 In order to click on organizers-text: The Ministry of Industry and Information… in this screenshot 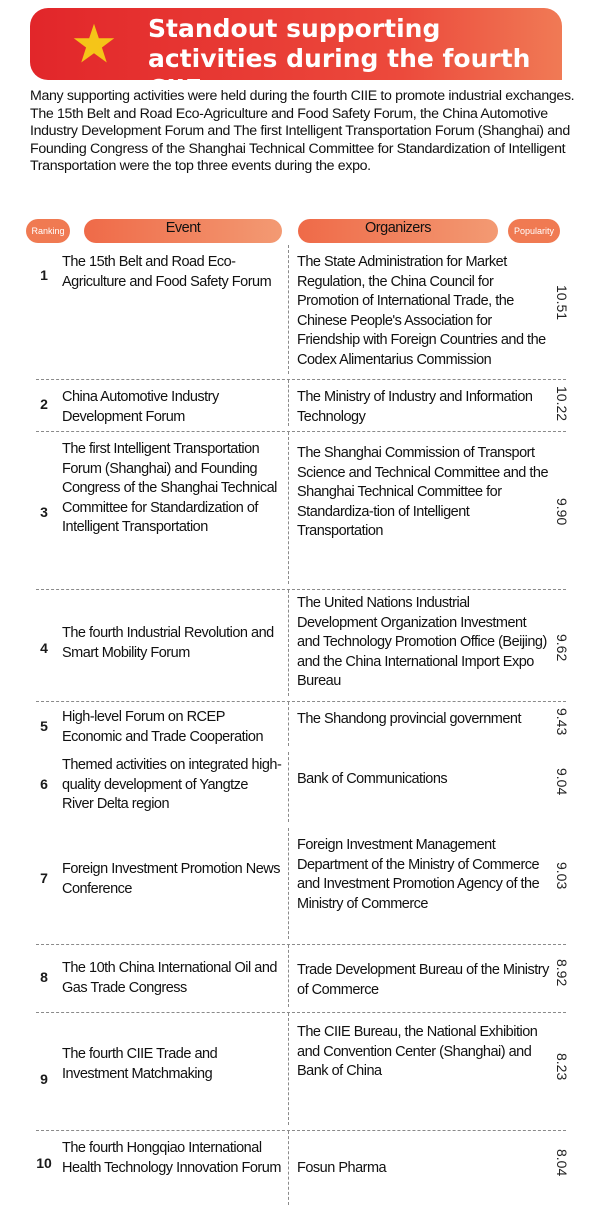, I will do `click(415, 407)`.